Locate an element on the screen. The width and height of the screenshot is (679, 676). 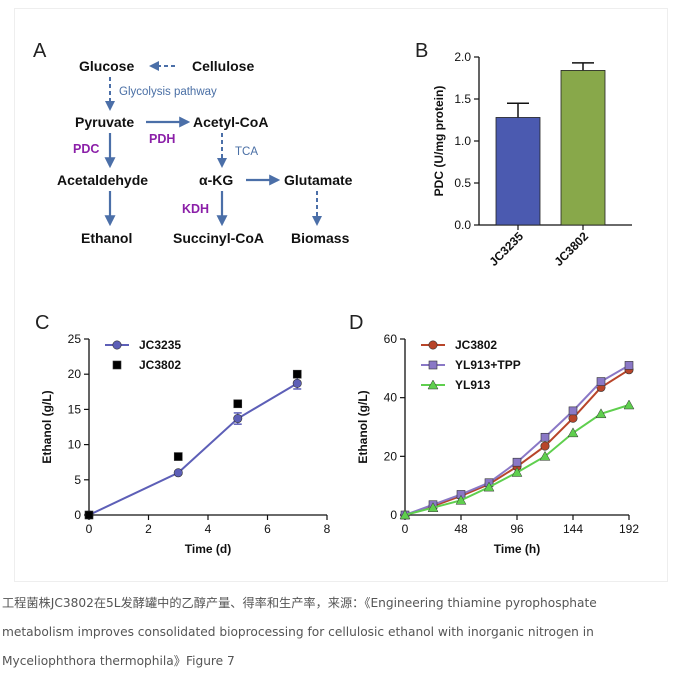
series-line-yl913+tpp is located at coordinates (517, 440).